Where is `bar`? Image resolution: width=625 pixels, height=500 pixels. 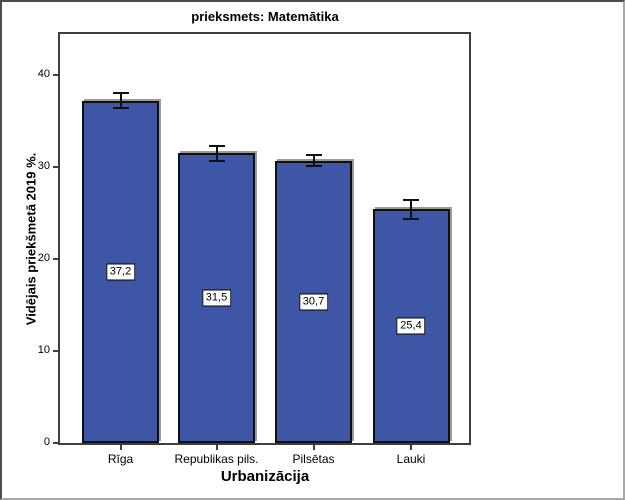
bar is located at coordinates (411, 326).